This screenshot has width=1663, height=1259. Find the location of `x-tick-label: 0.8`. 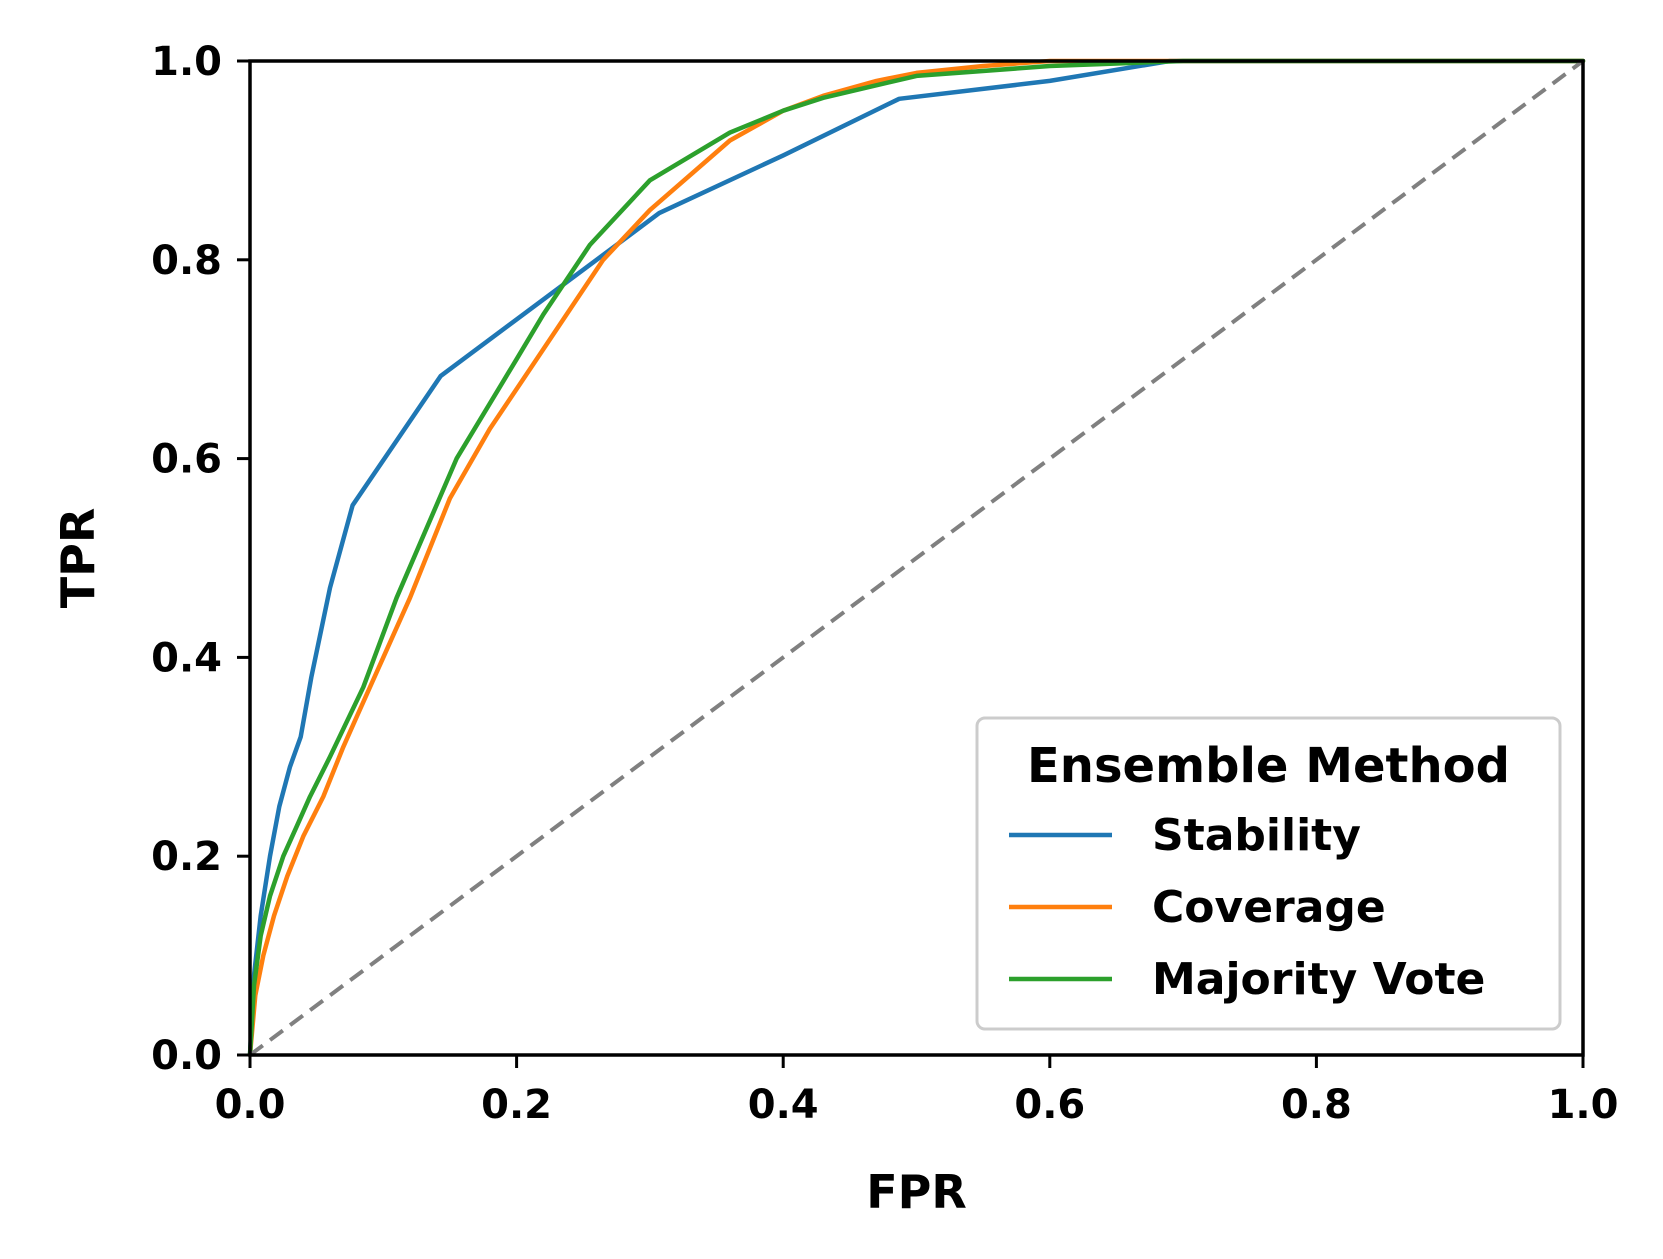

x-tick-label: 0.8 is located at coordinates (1316, 1105).